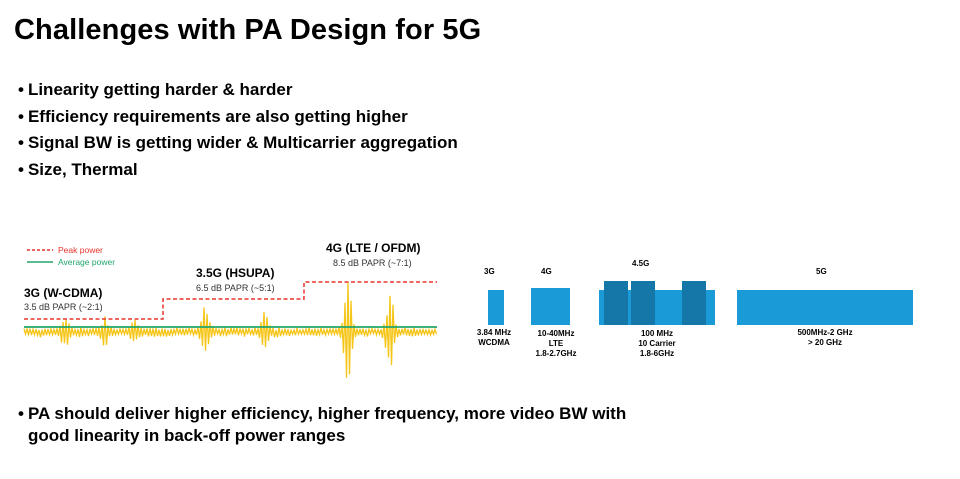  I want to click on band-45g-desc: 100 MHz, so click(657, 333).